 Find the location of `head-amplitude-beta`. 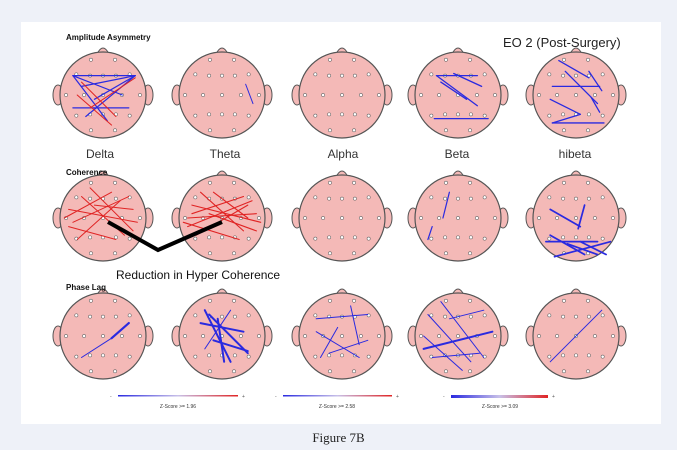

head-amplitude-beta is located at coordinates (458, 93).